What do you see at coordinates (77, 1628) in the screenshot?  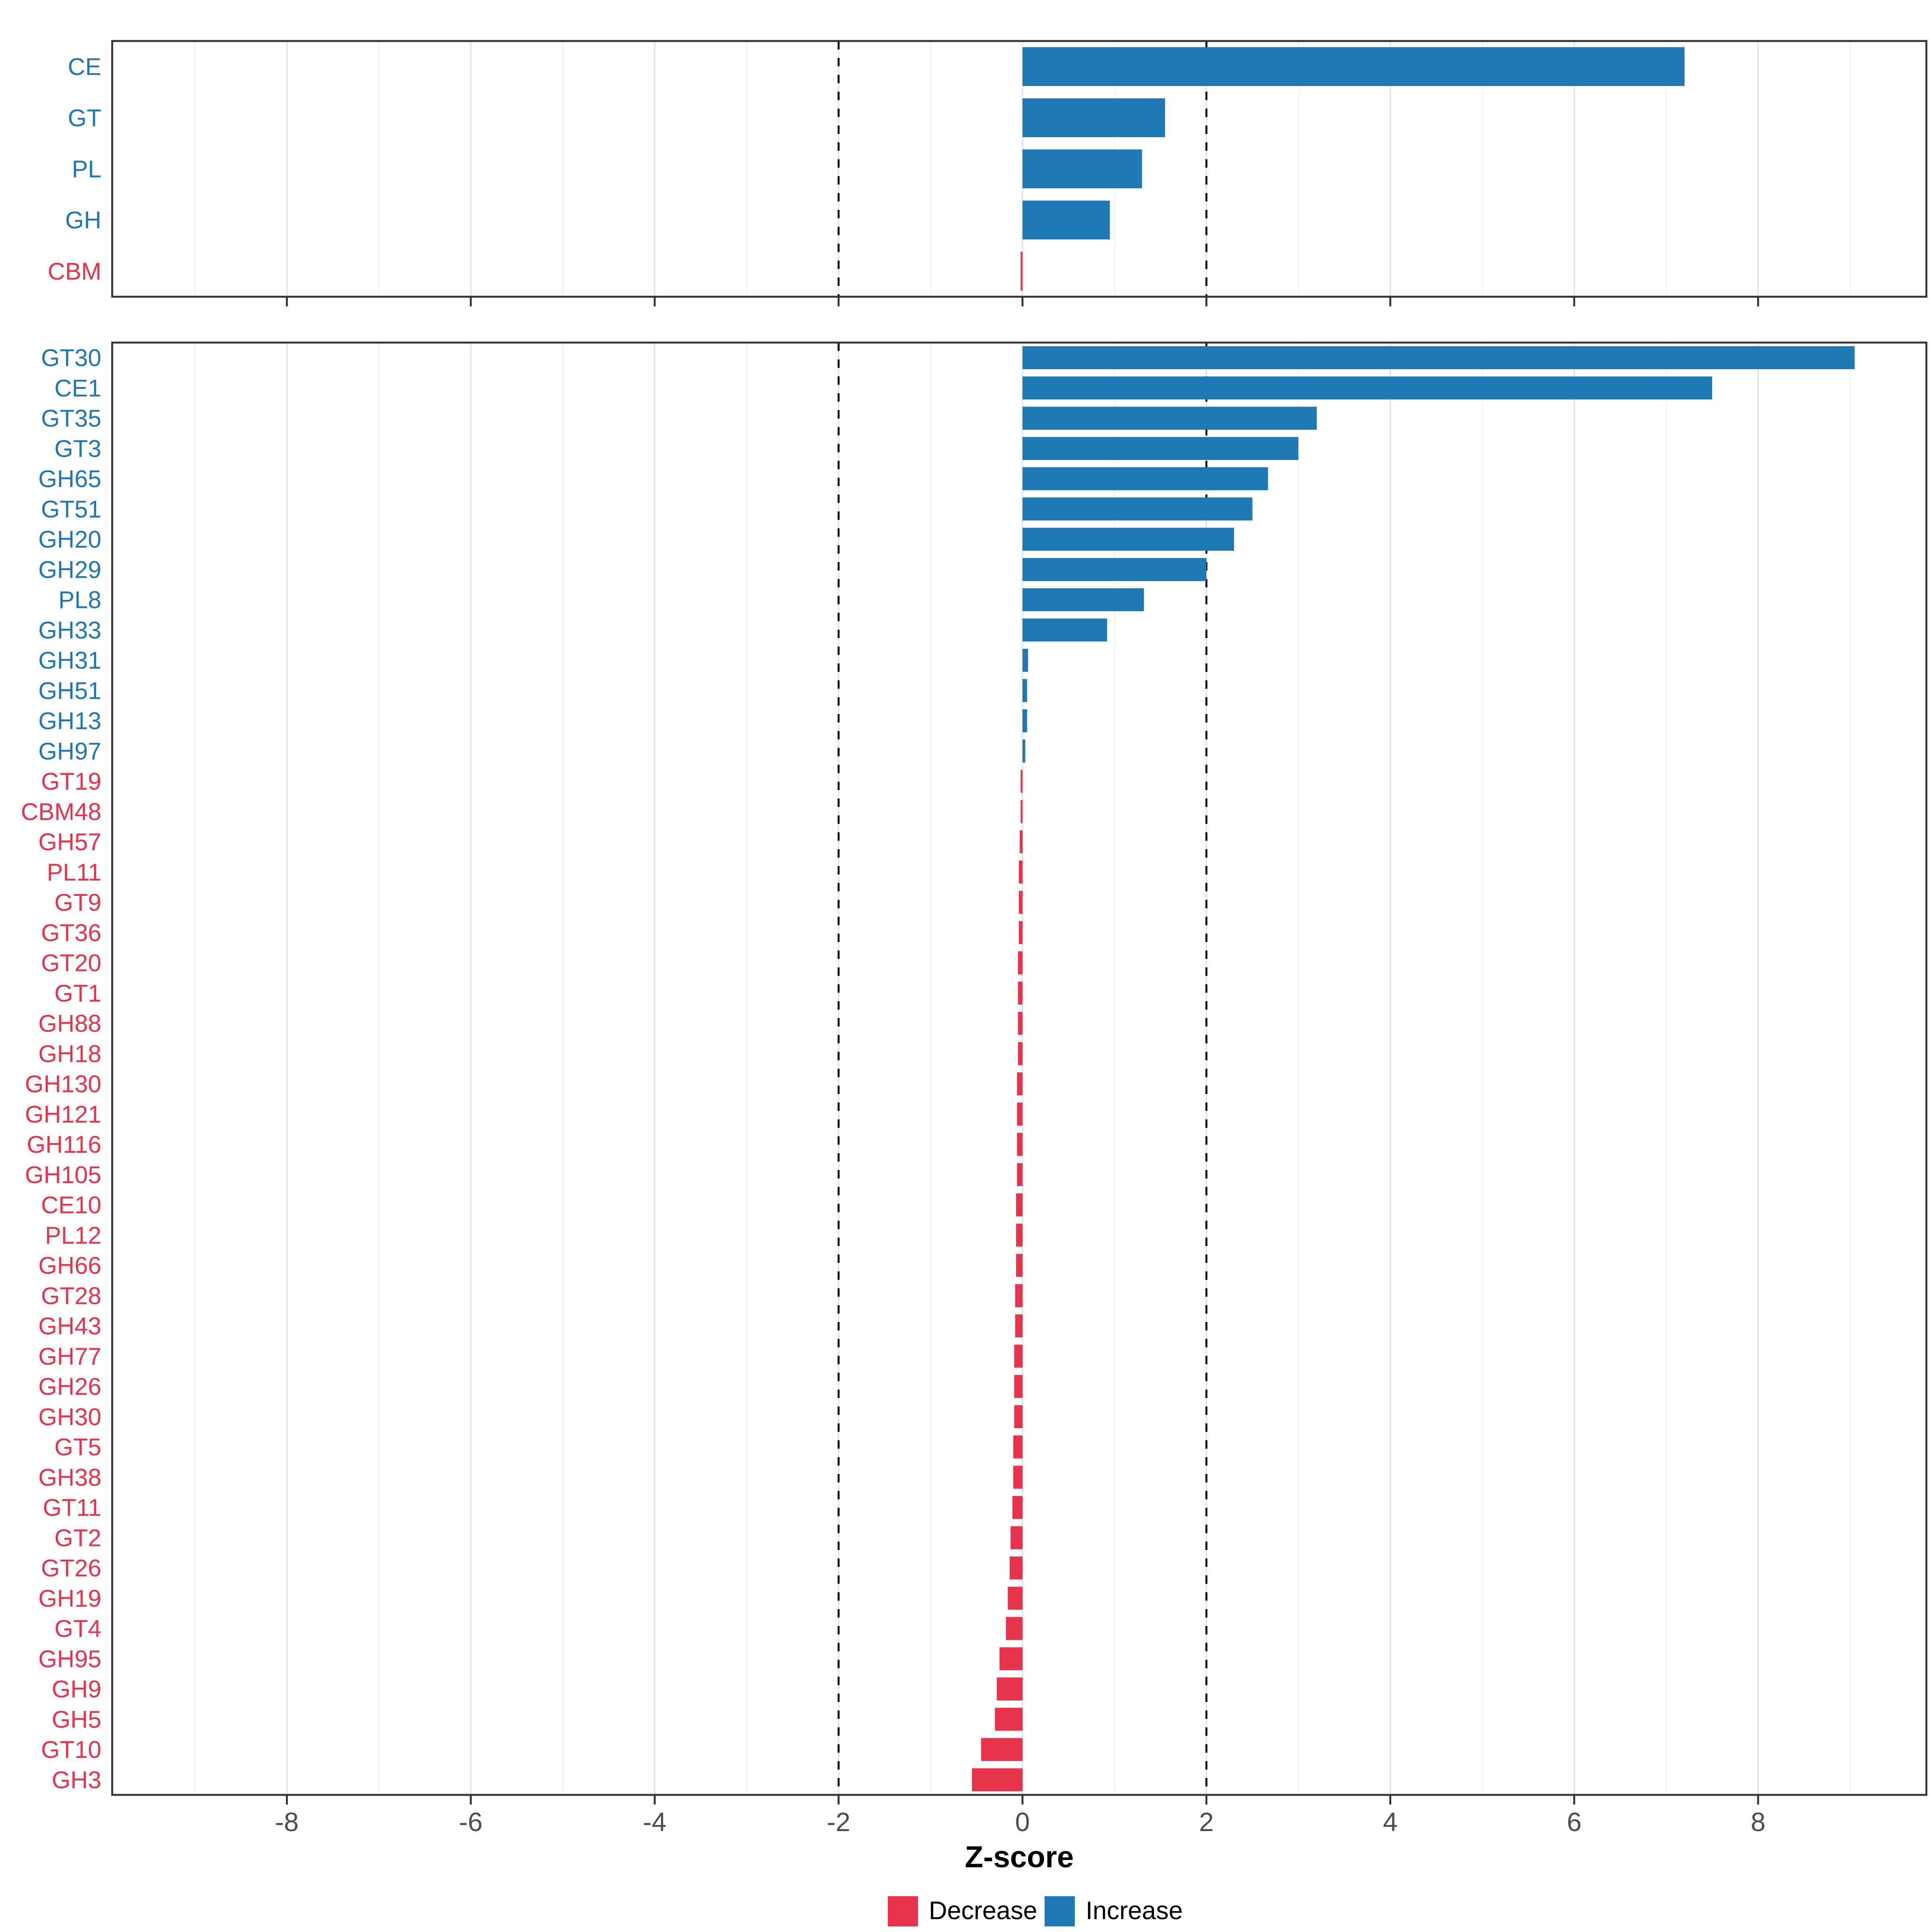 I see `y-label-GT4: GT4` at bounding box center [77, 1628].